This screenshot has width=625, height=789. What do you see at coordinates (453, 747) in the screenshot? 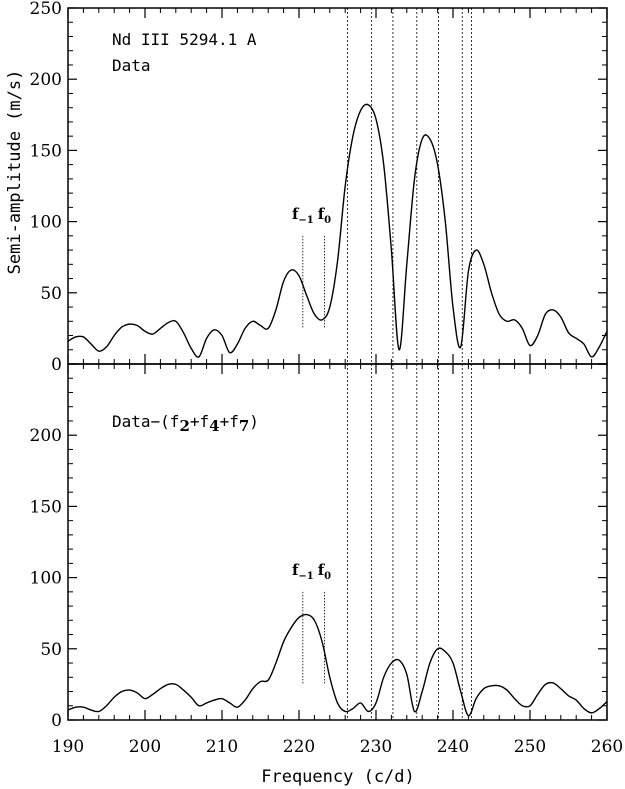
I see `xtick-label-240: 240` at bounding box center [453, 747].